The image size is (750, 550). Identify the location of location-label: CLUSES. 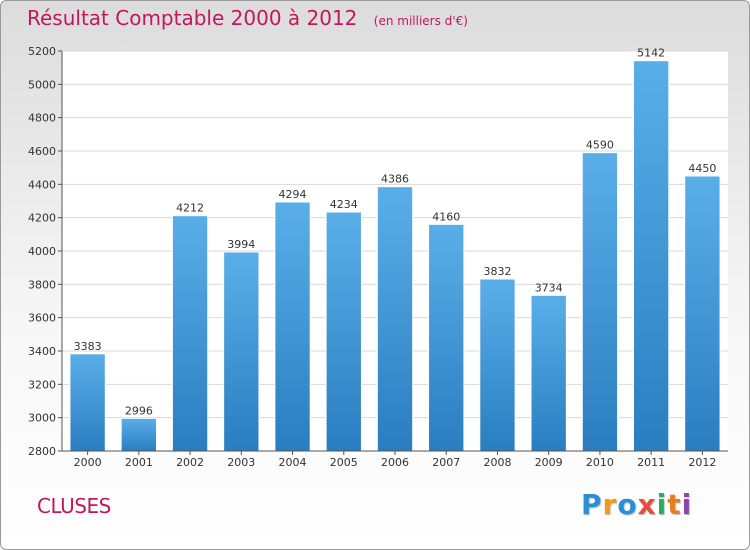
(74, 506).